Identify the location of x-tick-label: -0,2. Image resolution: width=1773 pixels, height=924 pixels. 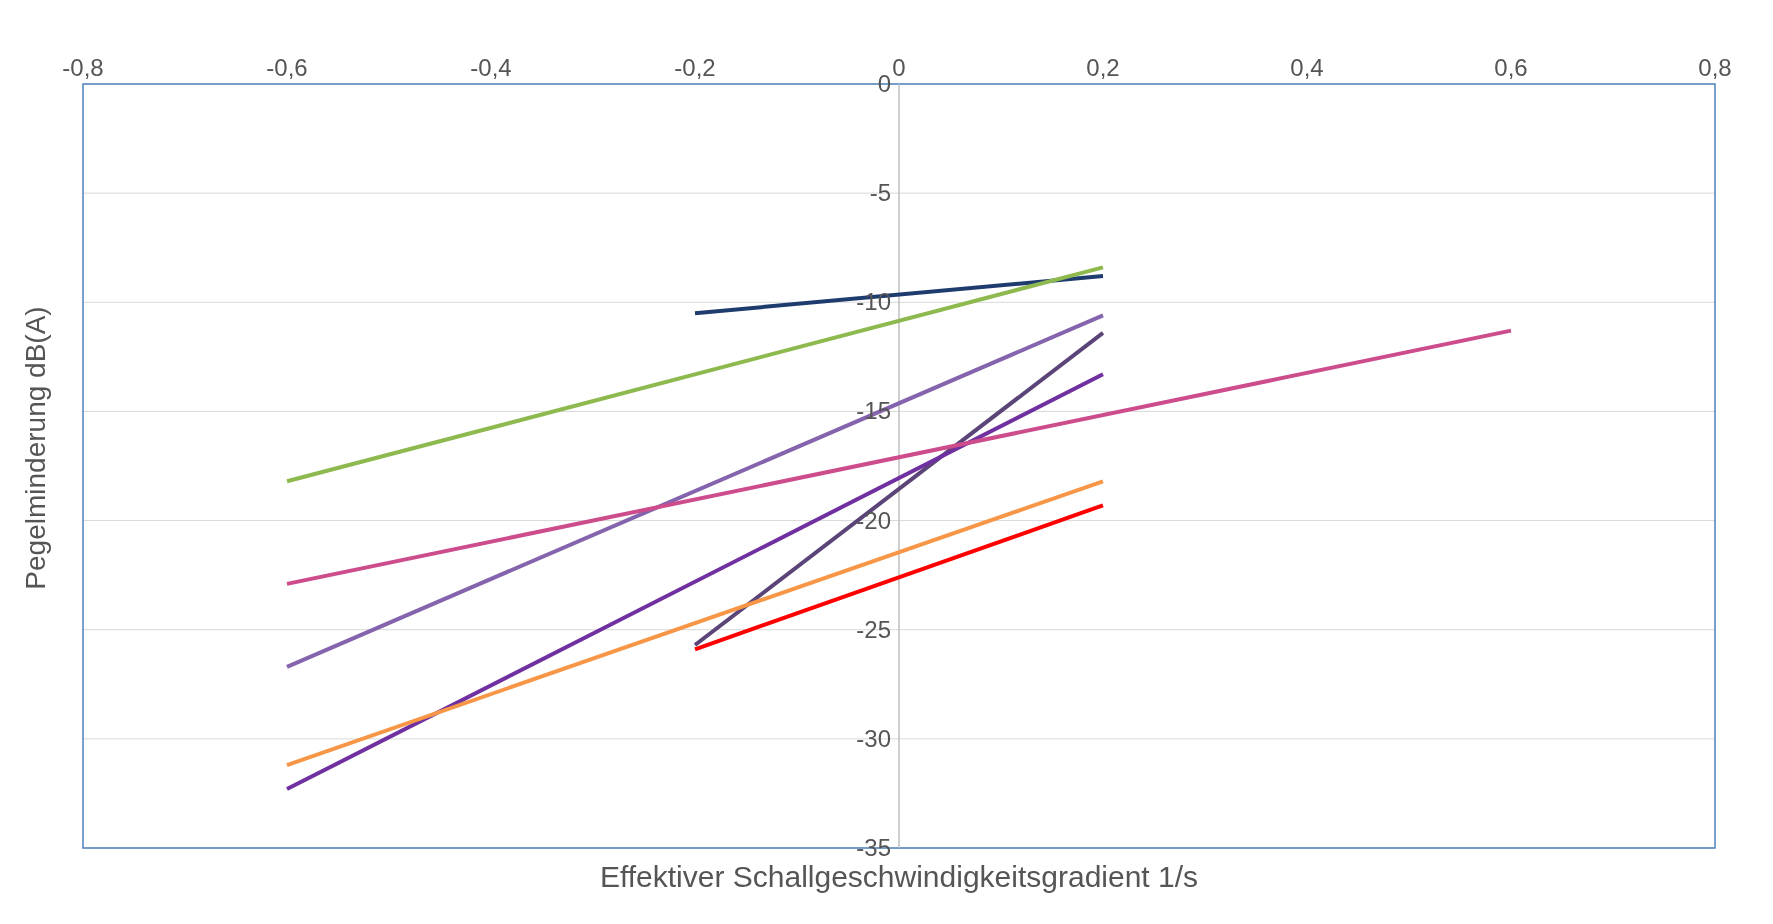
(695, 67).